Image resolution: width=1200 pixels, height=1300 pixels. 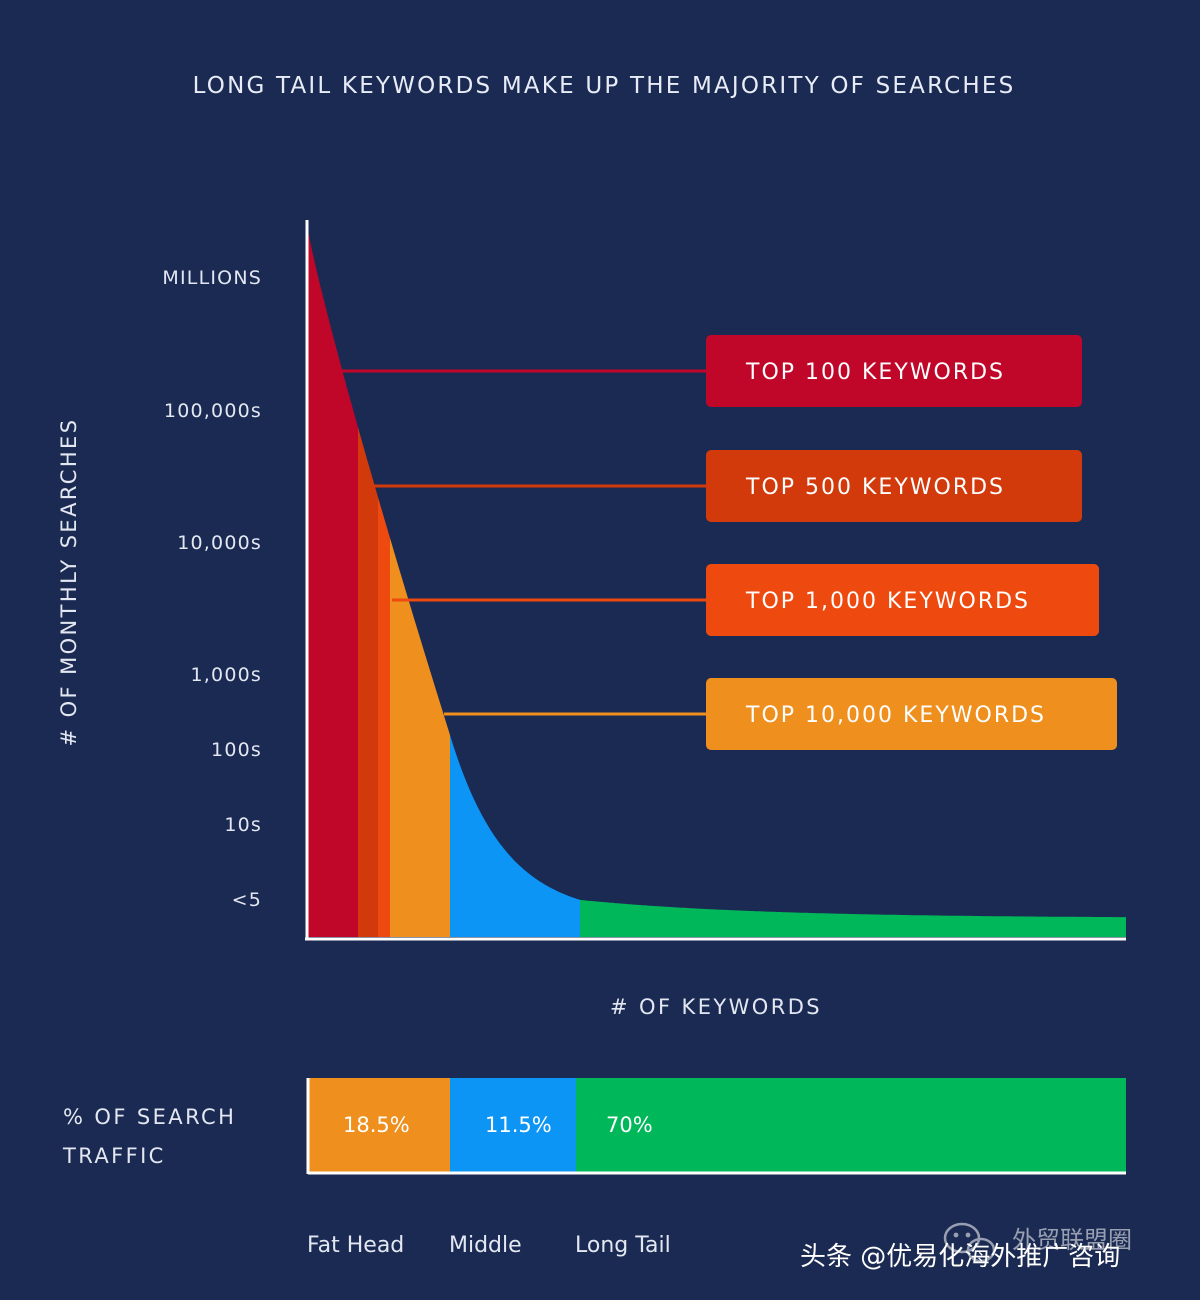 What do you see at coordinates (219, 543) in the screenshot?
I see `y-tick-label: 10,000s` at bounding box center [219, 543].